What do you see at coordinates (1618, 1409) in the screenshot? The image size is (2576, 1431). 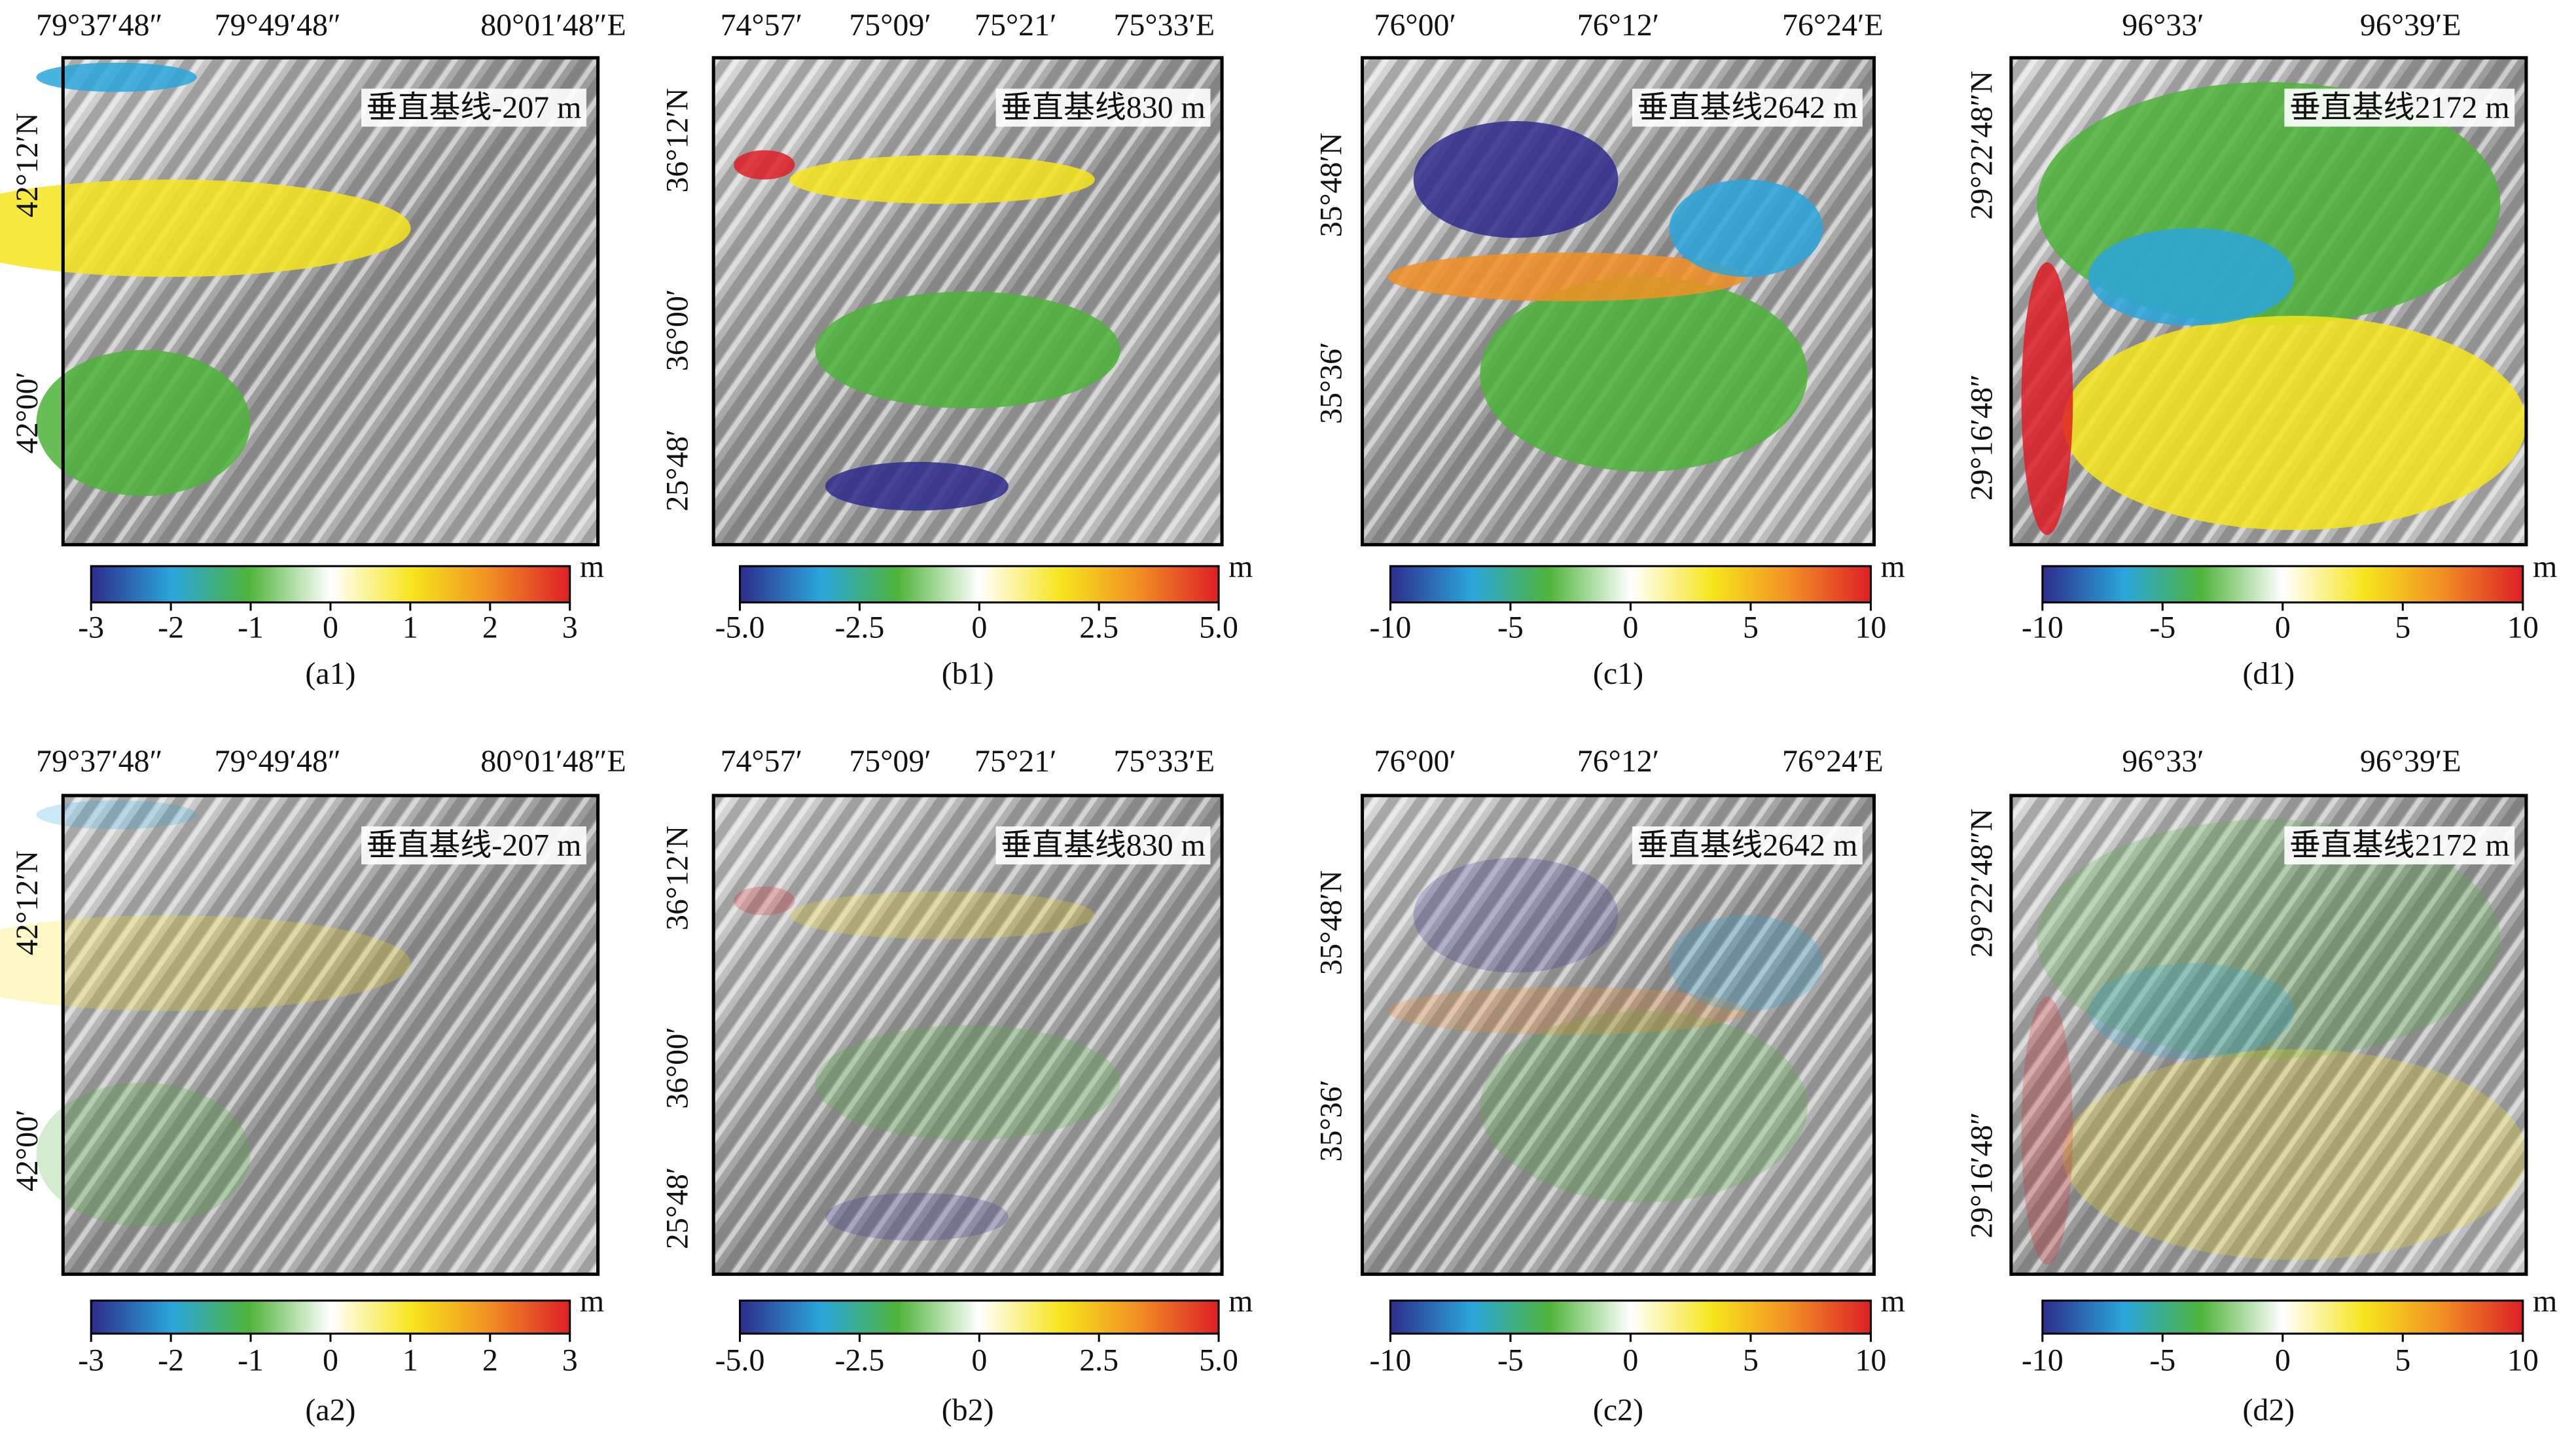 I see `panel-label: (c2)` at bounding box center [1618, 1409].